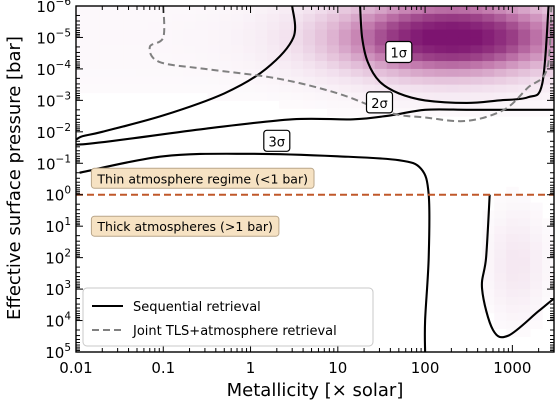 This screenshot has width=557, height=409. Describe the element at coordinates (58, 195) in the screenshot. I see `y-tick-label: 100` at that location.